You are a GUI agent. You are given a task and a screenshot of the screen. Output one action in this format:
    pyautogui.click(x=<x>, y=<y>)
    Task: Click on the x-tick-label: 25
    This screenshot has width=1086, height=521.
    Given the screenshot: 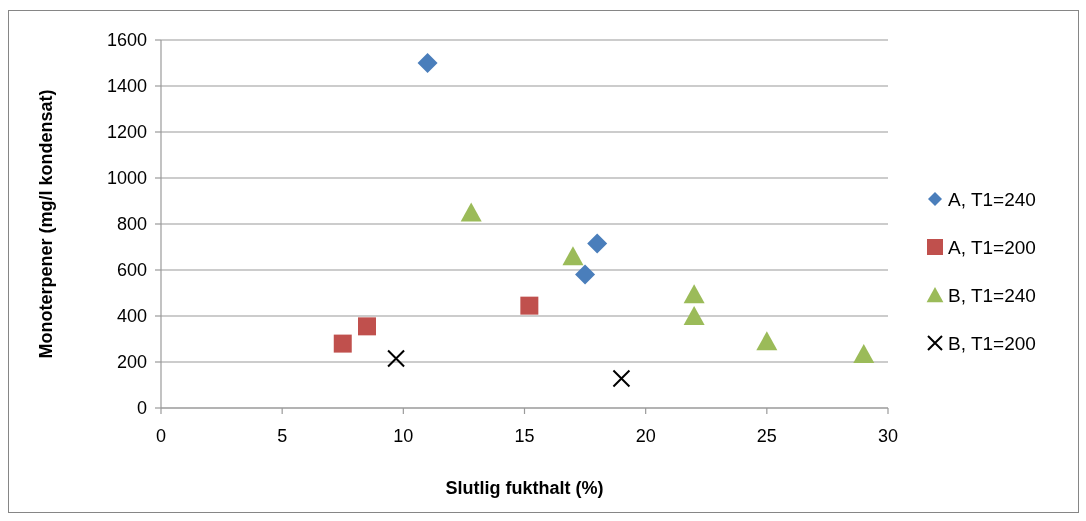 What is the action you would take?
    pyautogui.click(x=766, y=436)
    